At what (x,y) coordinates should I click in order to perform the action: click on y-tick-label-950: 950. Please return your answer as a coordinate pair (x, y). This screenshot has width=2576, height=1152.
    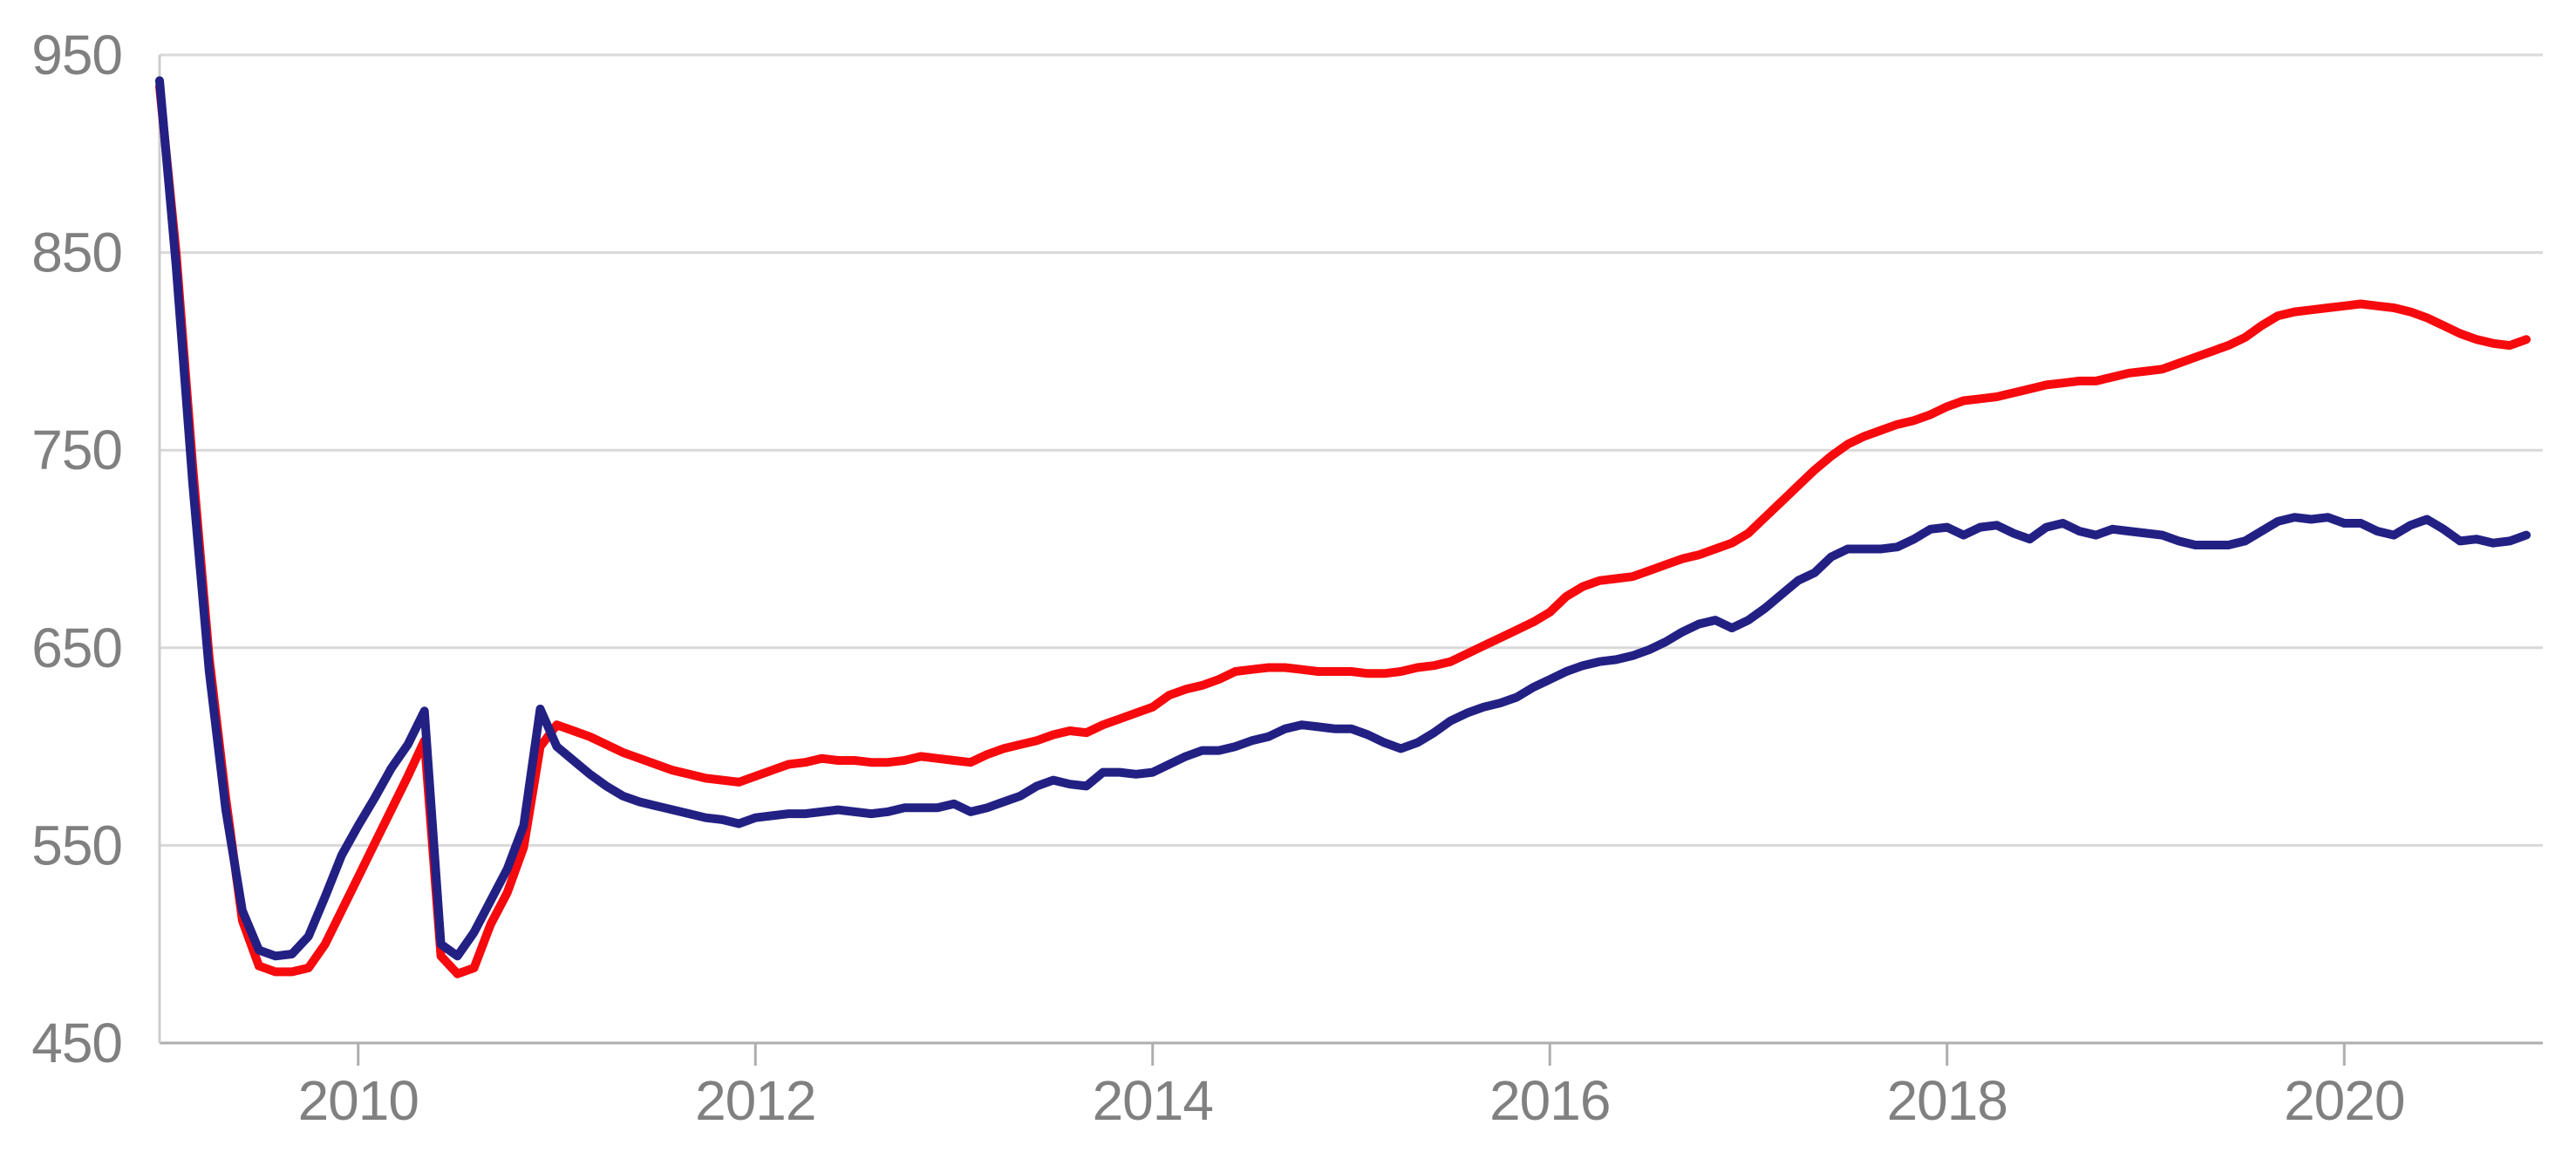
    Looking at the image, I should click on (76, 55).